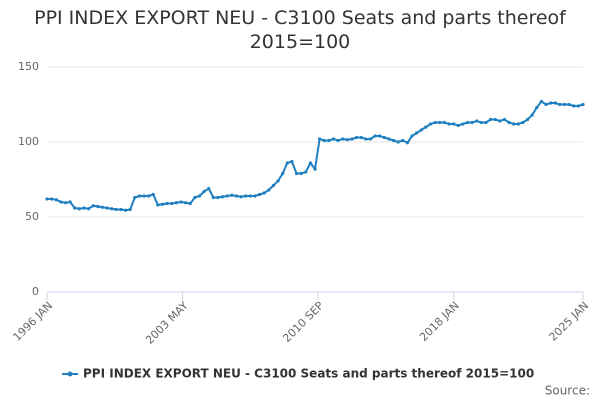  What do you see at coordinates (303, 322) in the screenshot?
I see `x-tick-label: 2010 SEP` at bounding box center [303, 322].